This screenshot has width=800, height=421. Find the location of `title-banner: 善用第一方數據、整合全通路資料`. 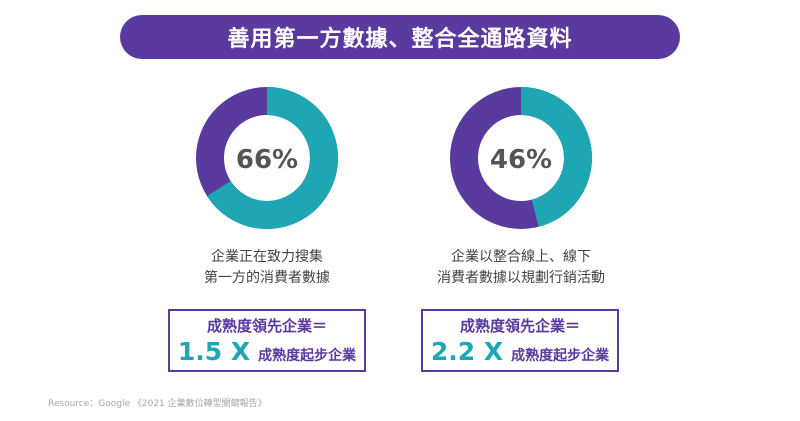

title-banner: 善用第一方數據、整合全通路資料 is located at coordinates (400, 37).